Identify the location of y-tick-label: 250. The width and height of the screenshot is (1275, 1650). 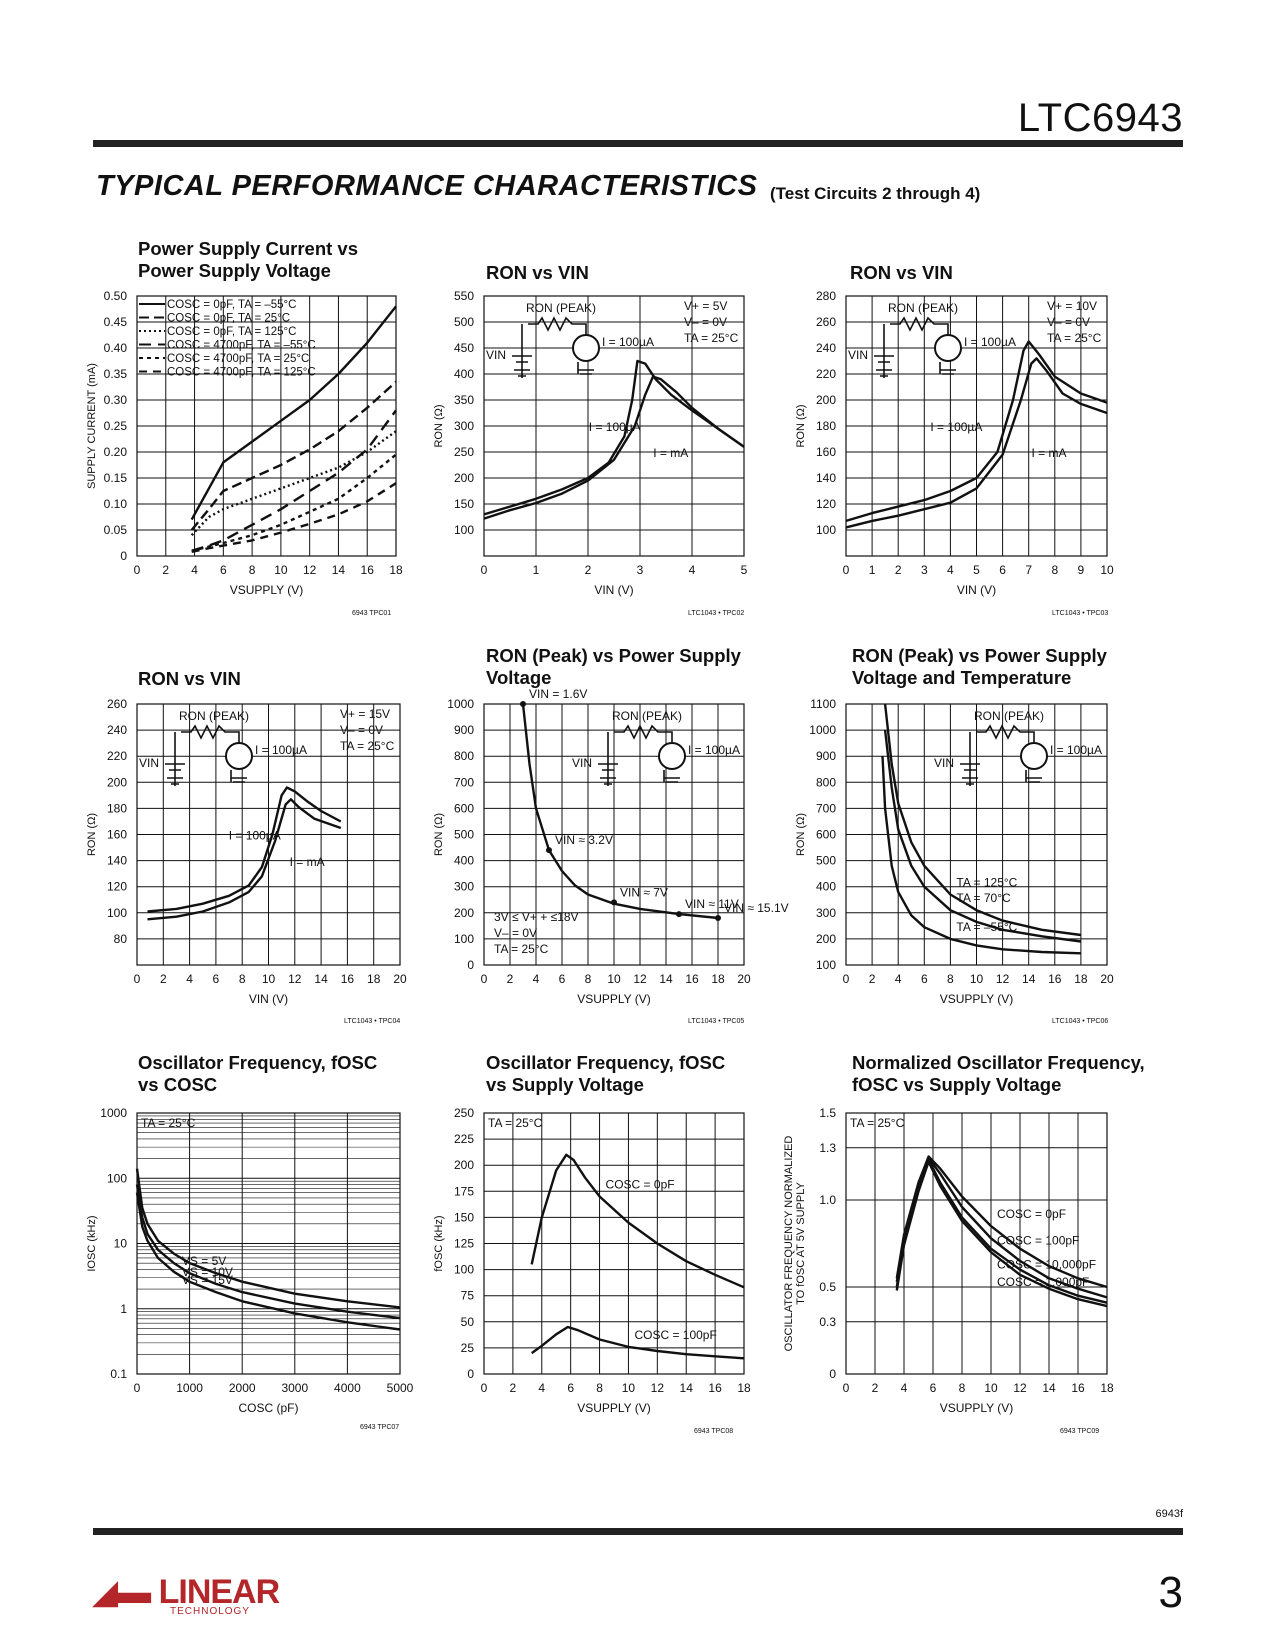
(464, 1113).